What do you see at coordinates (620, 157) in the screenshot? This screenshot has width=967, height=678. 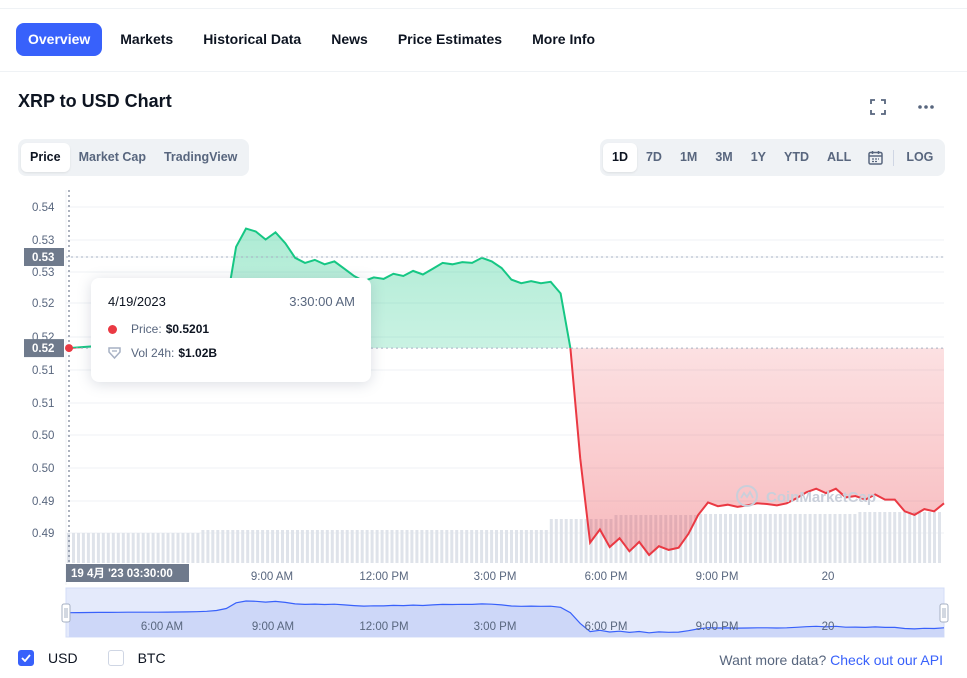 I see `range-1d: 1D` at bounding box center [620, 157].